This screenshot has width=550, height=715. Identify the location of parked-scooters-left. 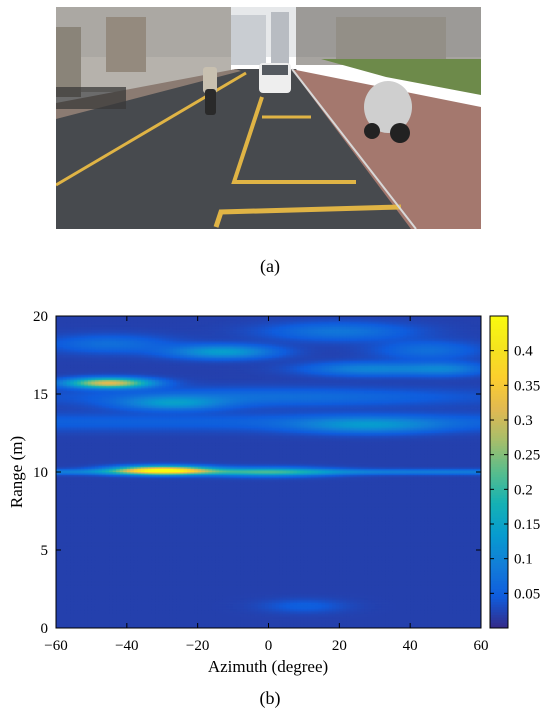
(91, 98).